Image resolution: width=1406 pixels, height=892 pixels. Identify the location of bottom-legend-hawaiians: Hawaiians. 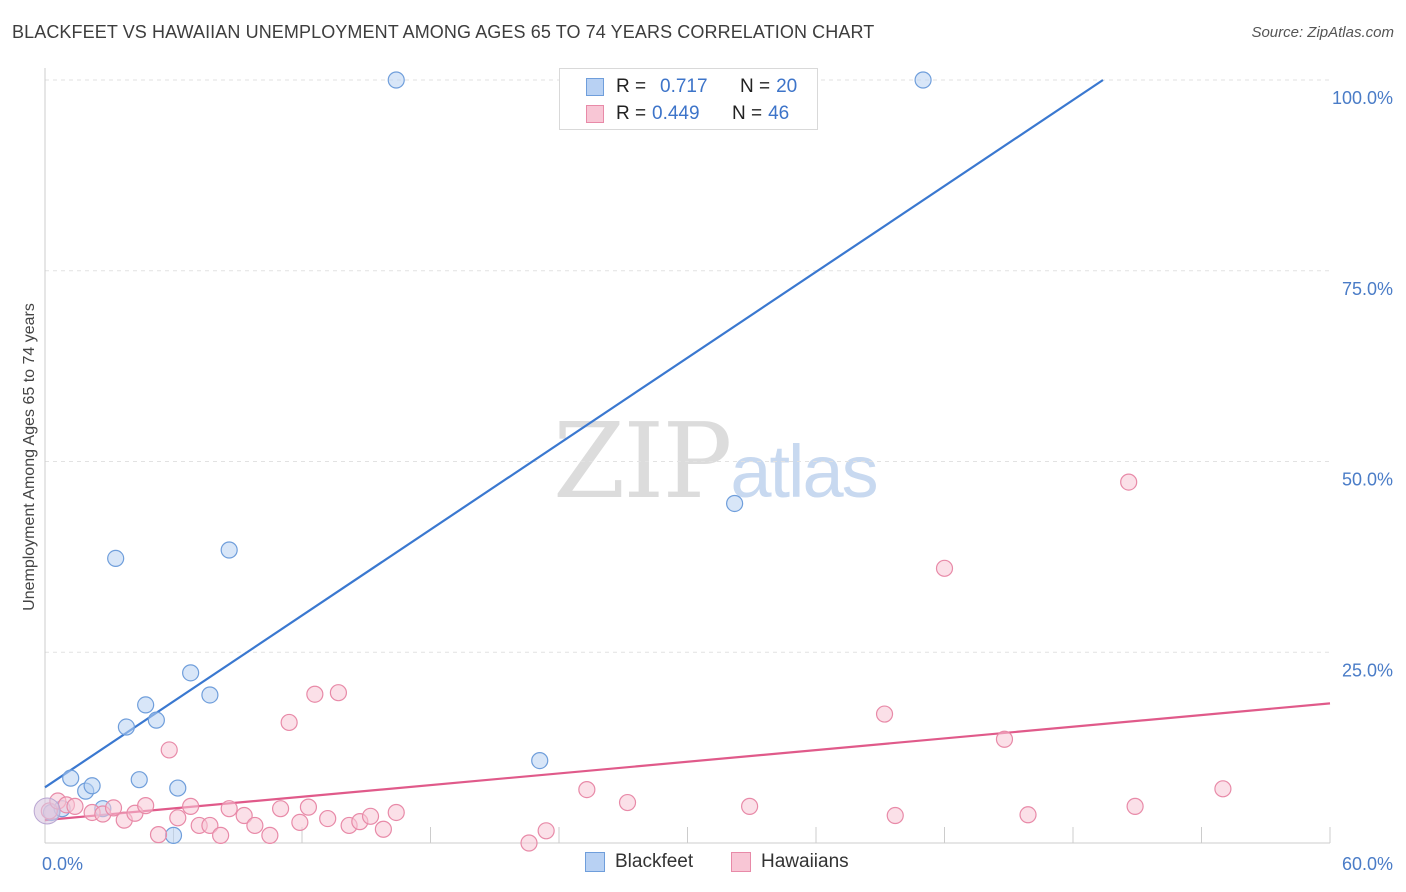
(790, 862).